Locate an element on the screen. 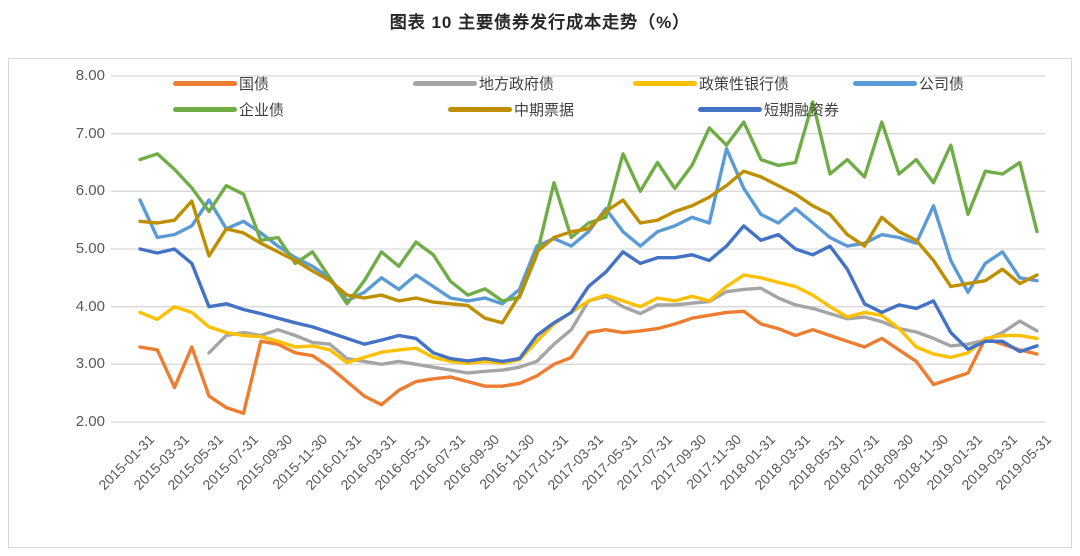 The image size is (1080, 556). legend-item-treasury-bond: 国债 is located at coordinates (221, 83).